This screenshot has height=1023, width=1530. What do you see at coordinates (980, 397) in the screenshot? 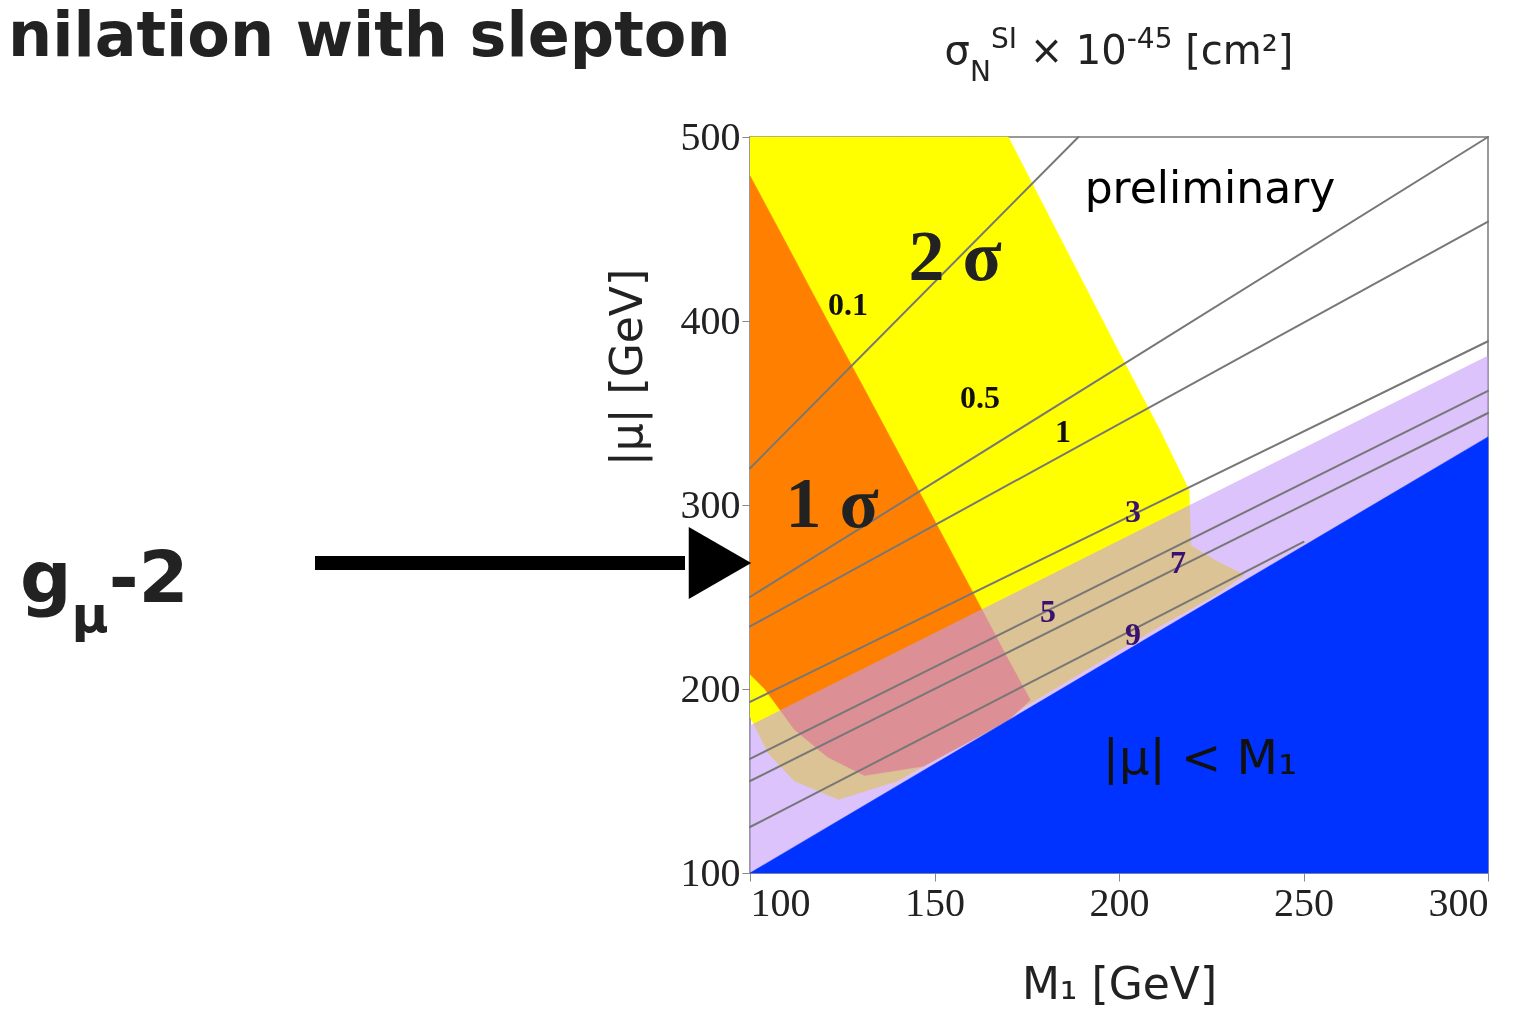
I see `annotation: 0.5` at bounding box center [980, 397].